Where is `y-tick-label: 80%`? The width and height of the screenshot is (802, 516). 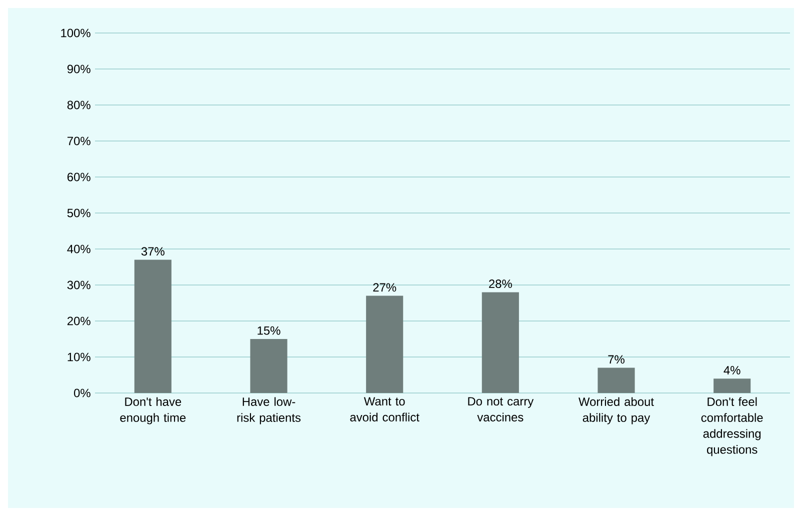
y-tick-label: 80% is located at coordinates (78, 105).